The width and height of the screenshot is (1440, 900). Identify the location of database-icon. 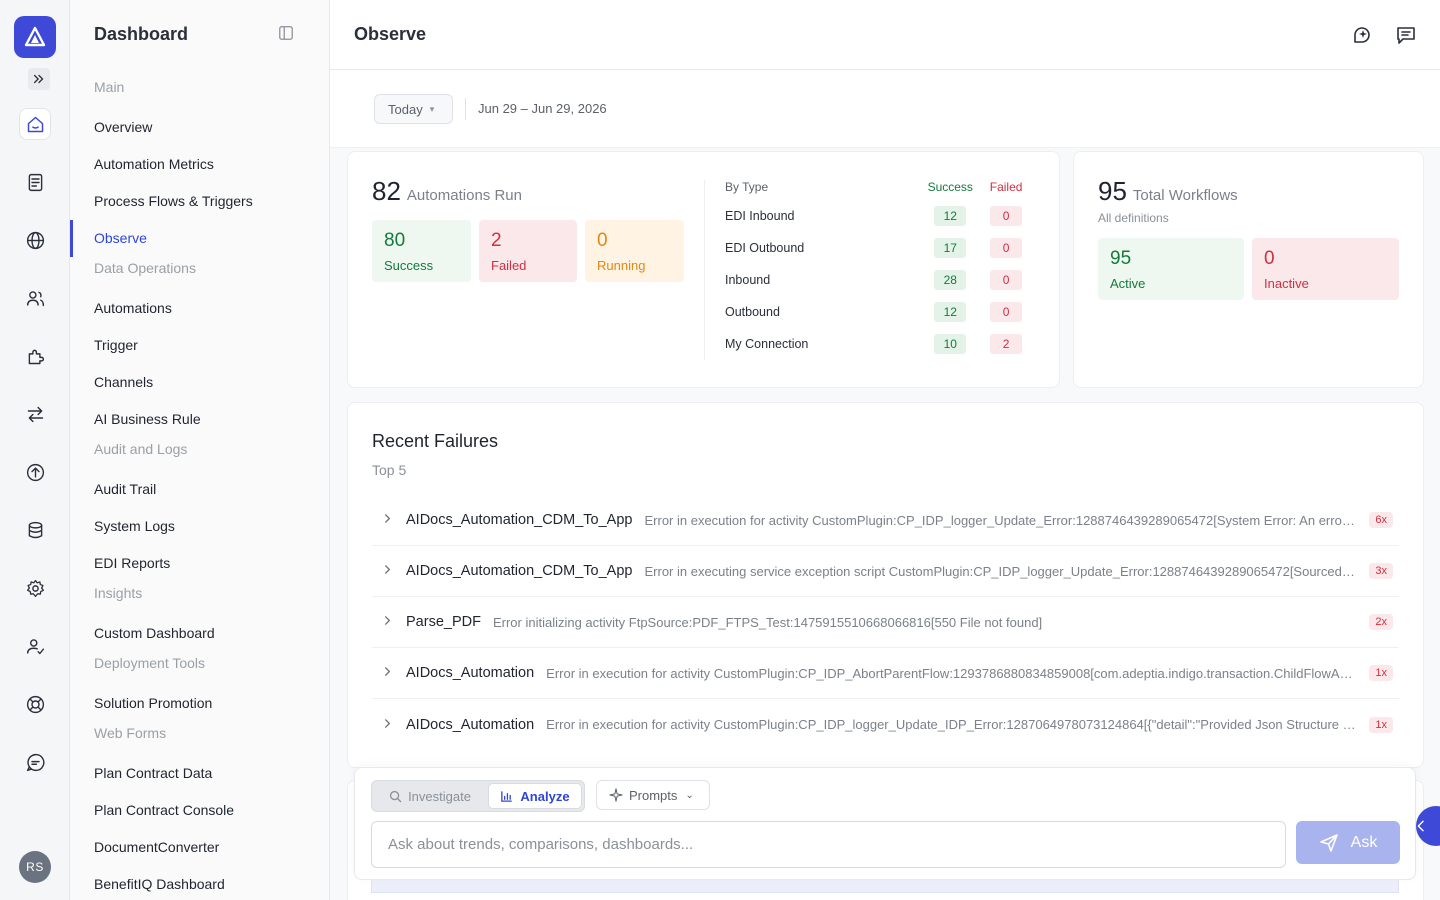
(35, 530).